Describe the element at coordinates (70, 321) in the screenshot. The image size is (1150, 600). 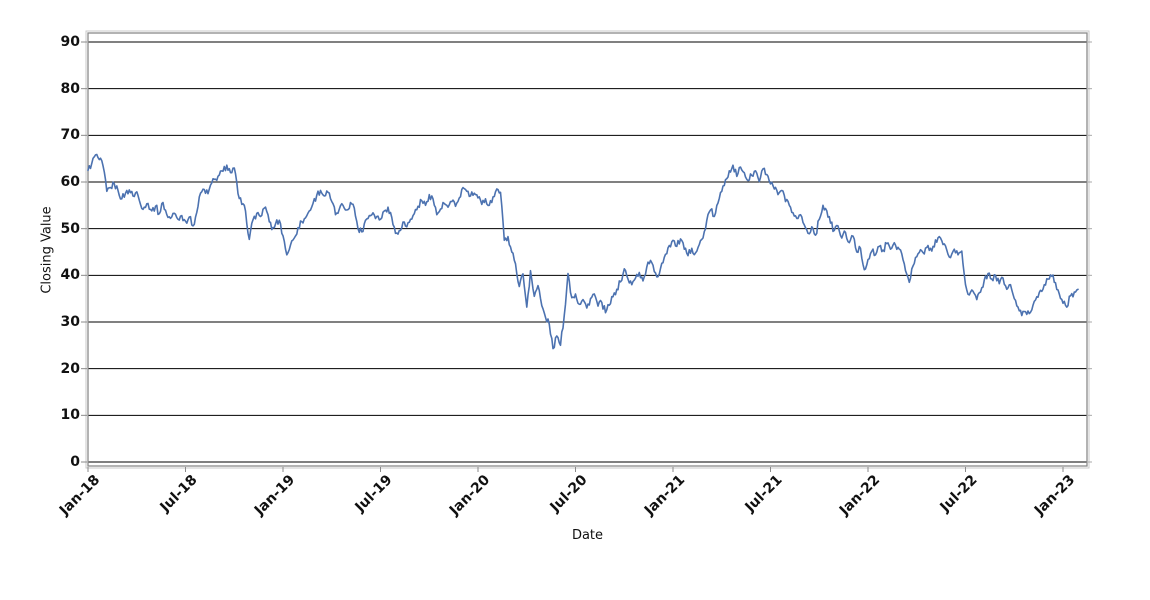
I see `y-tick-label: 30` at that location.